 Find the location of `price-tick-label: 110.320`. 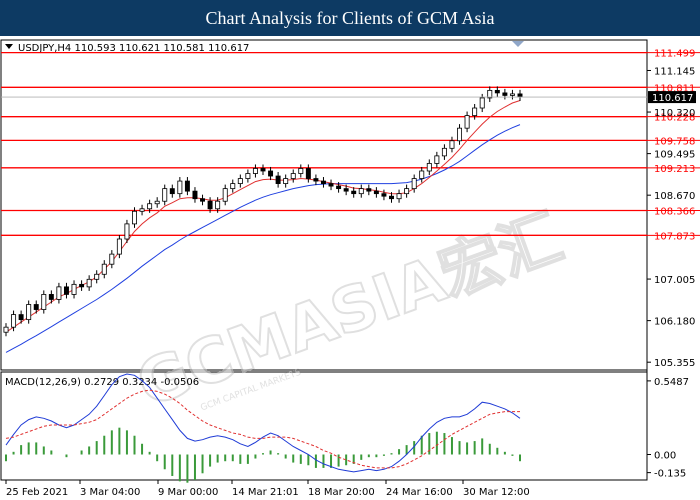

price-tick-label: 110.320 is located at coordinates (674, 113).